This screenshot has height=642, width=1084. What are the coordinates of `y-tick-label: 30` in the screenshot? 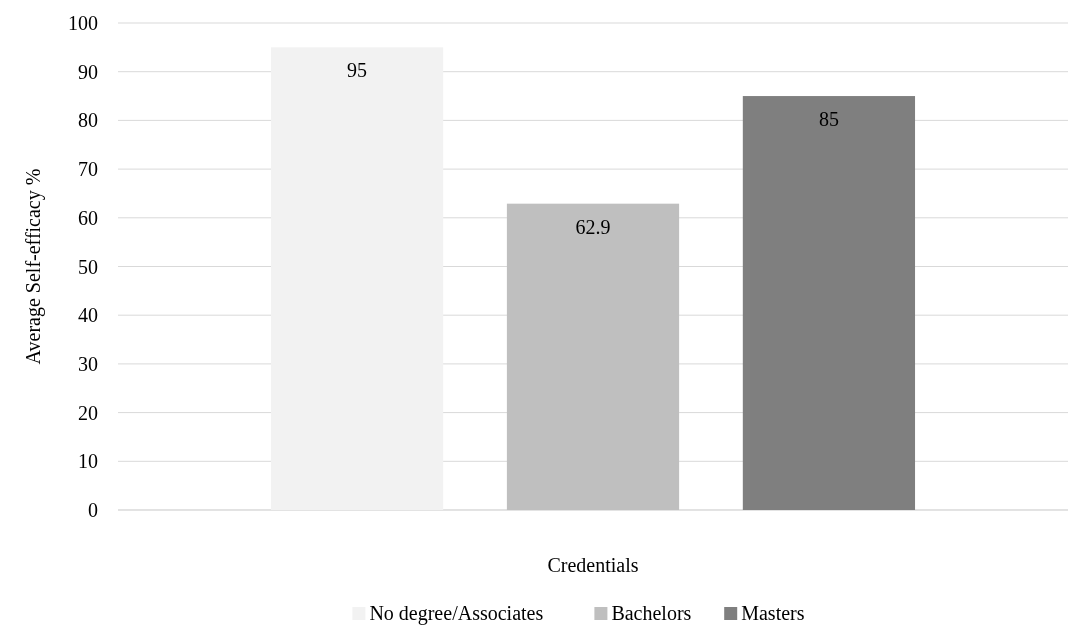 It's located at (88, 363).